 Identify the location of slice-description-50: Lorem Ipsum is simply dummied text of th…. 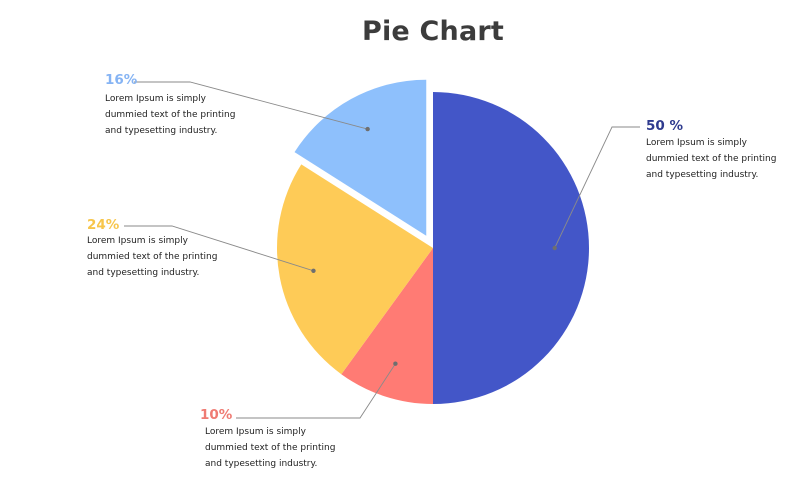
(711, 159).